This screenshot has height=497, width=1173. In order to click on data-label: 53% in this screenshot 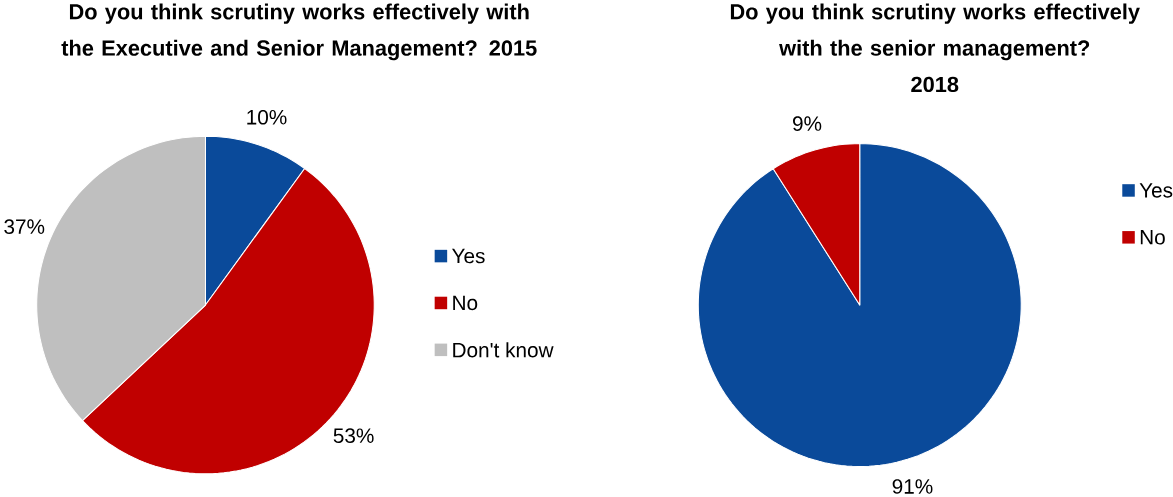, I will do `click(353, 435)`.